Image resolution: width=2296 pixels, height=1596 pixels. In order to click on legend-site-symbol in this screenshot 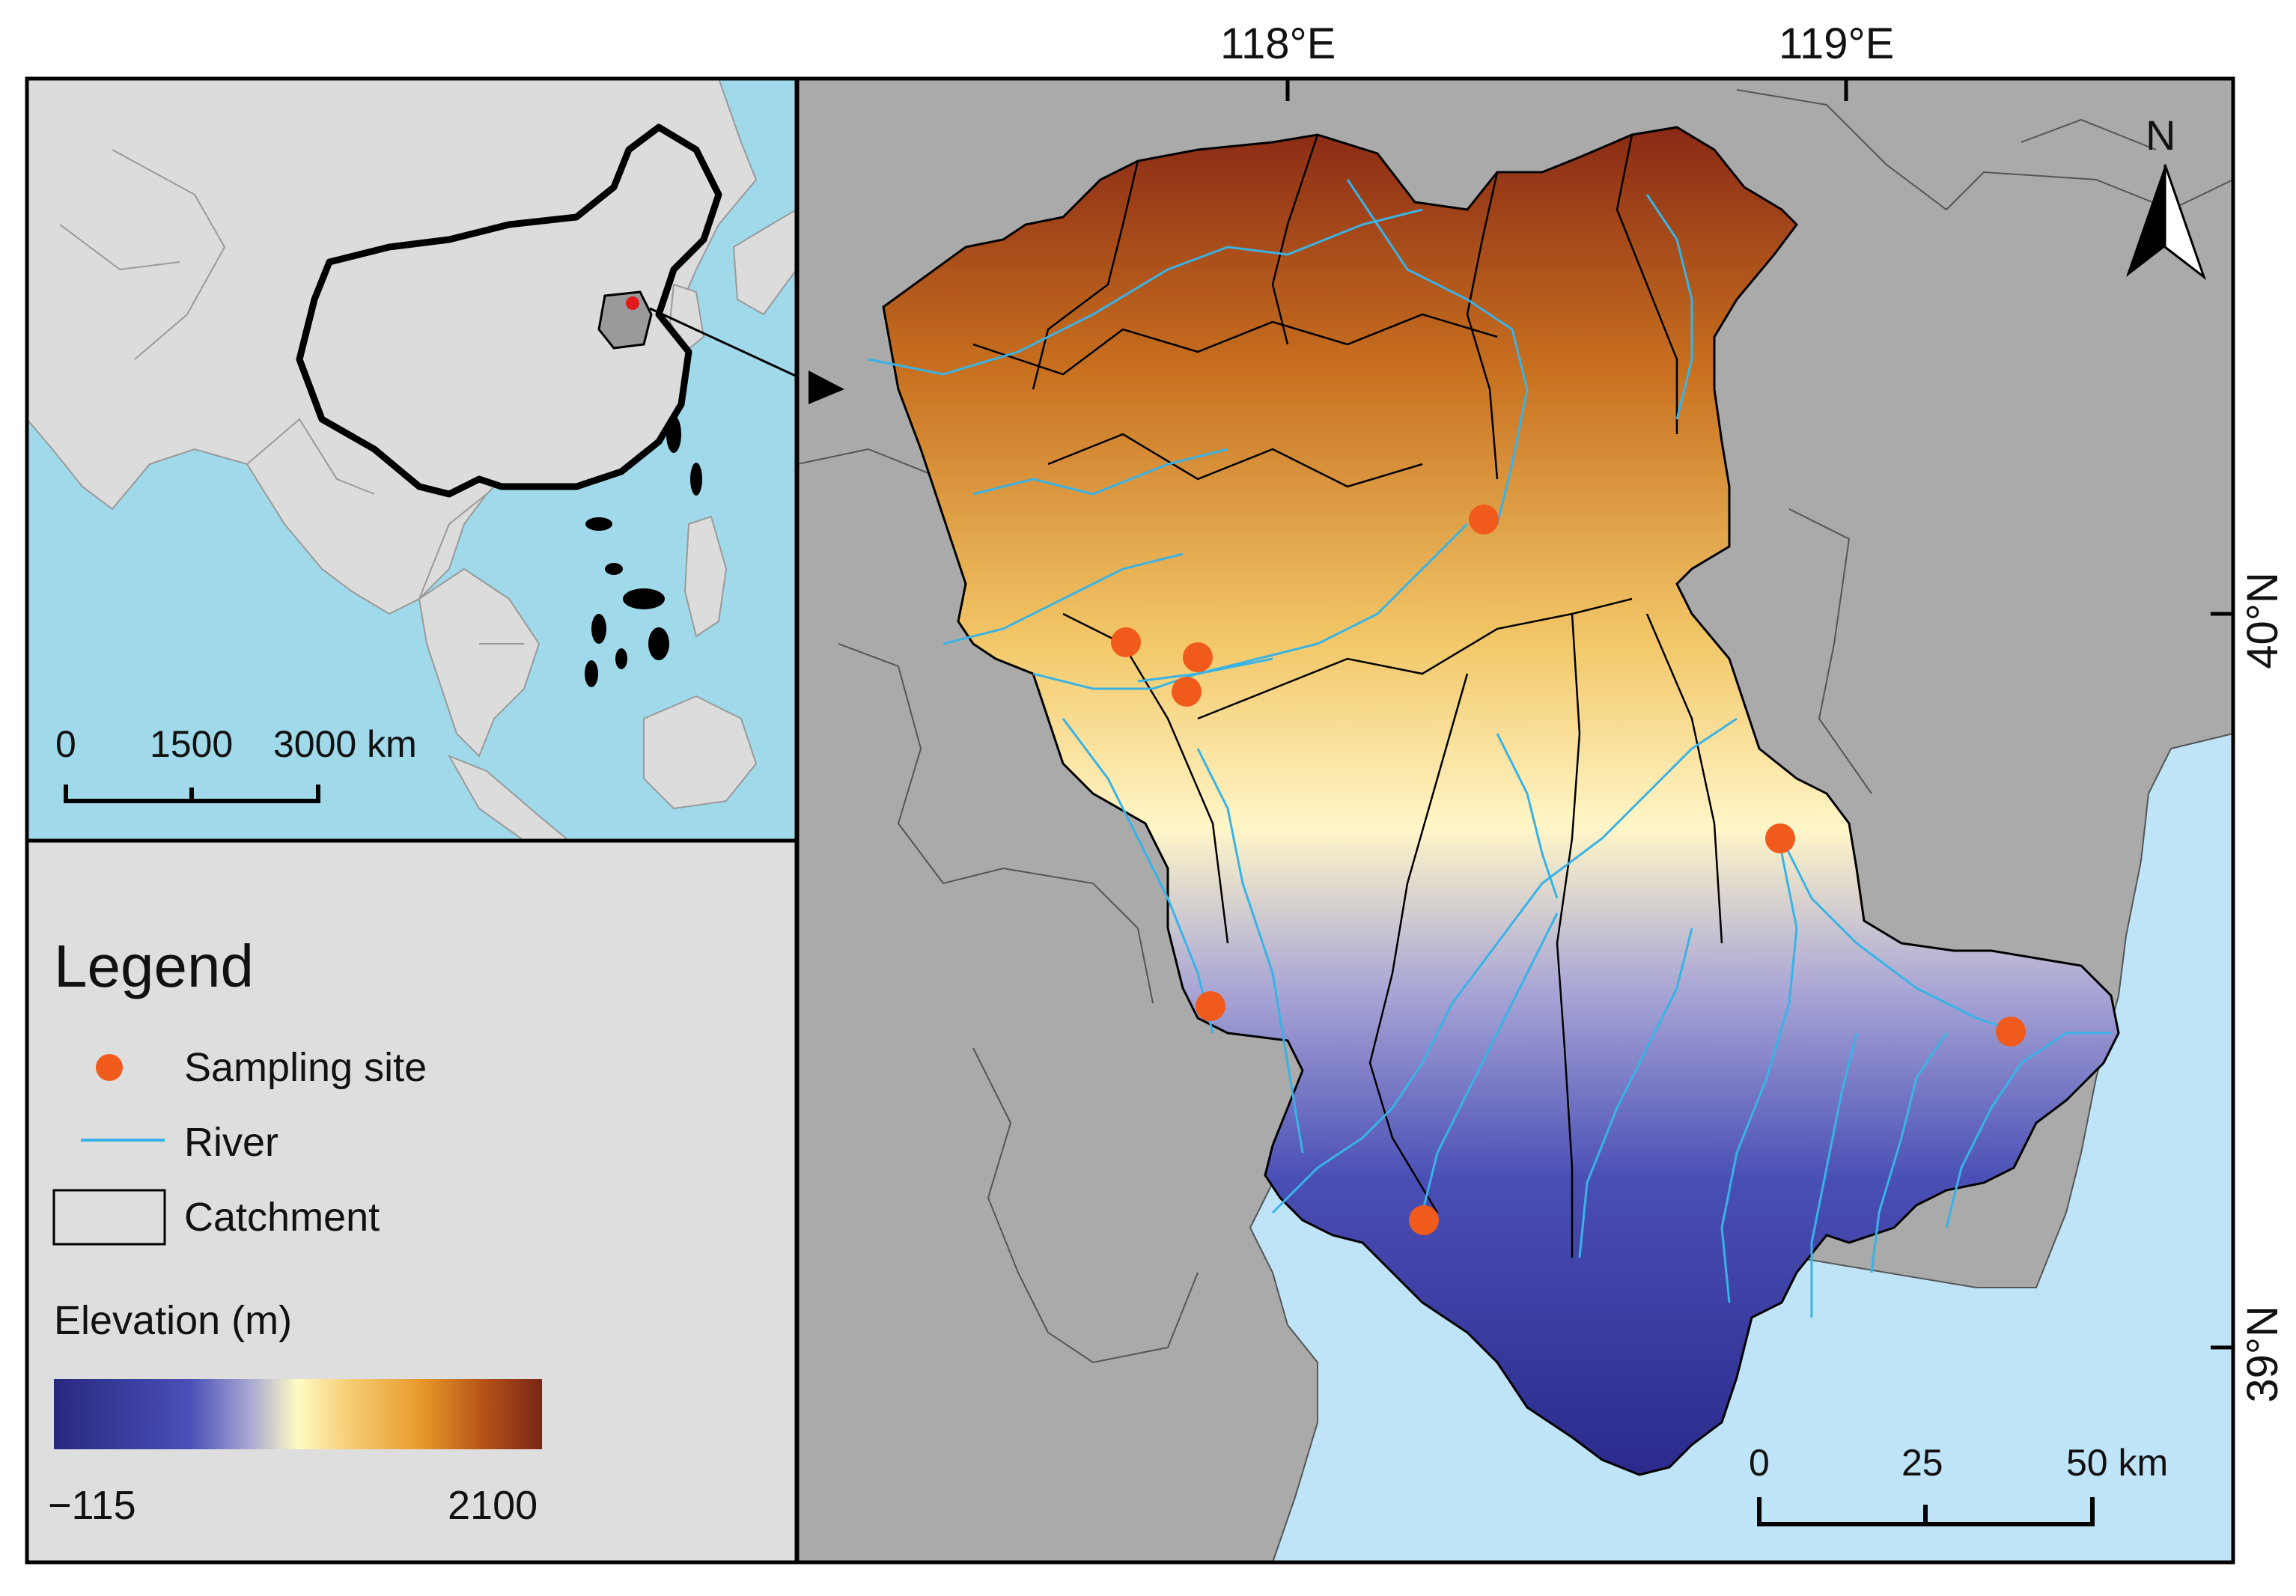, I will do `click(109, 1067)`.